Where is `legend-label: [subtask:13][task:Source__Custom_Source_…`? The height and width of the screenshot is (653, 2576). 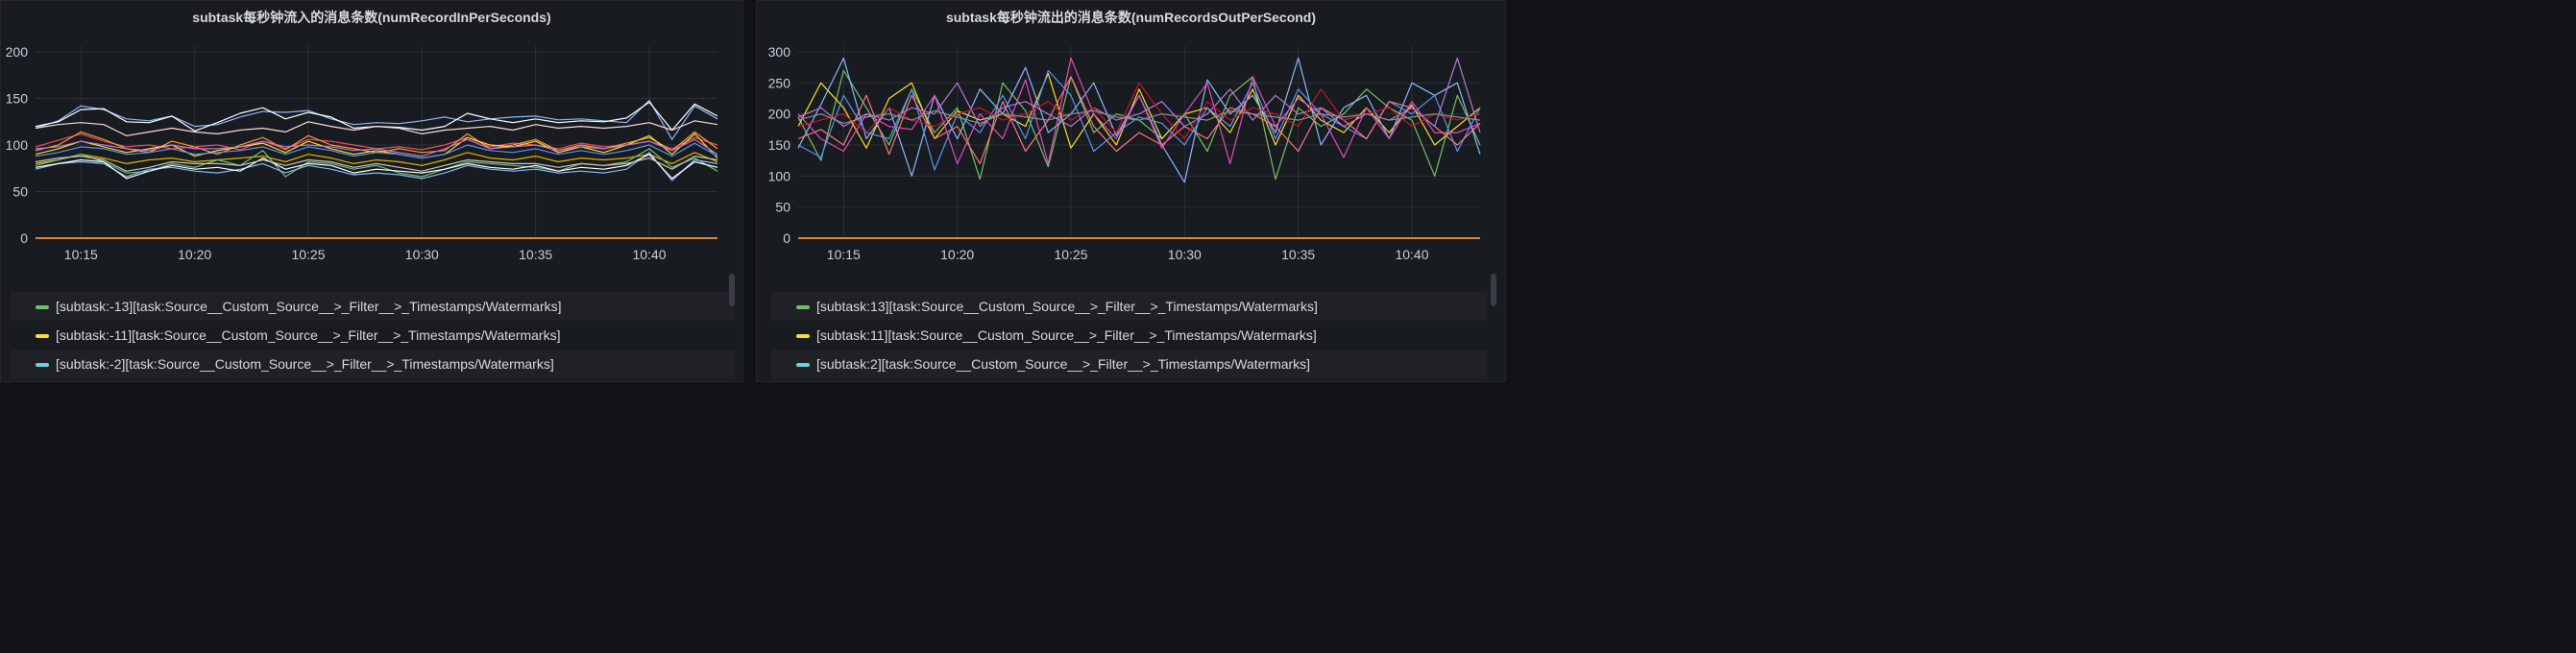 legend-label: [subtask:13][task:Source__Custom_Source_… is located at coordinates (1067, 307).